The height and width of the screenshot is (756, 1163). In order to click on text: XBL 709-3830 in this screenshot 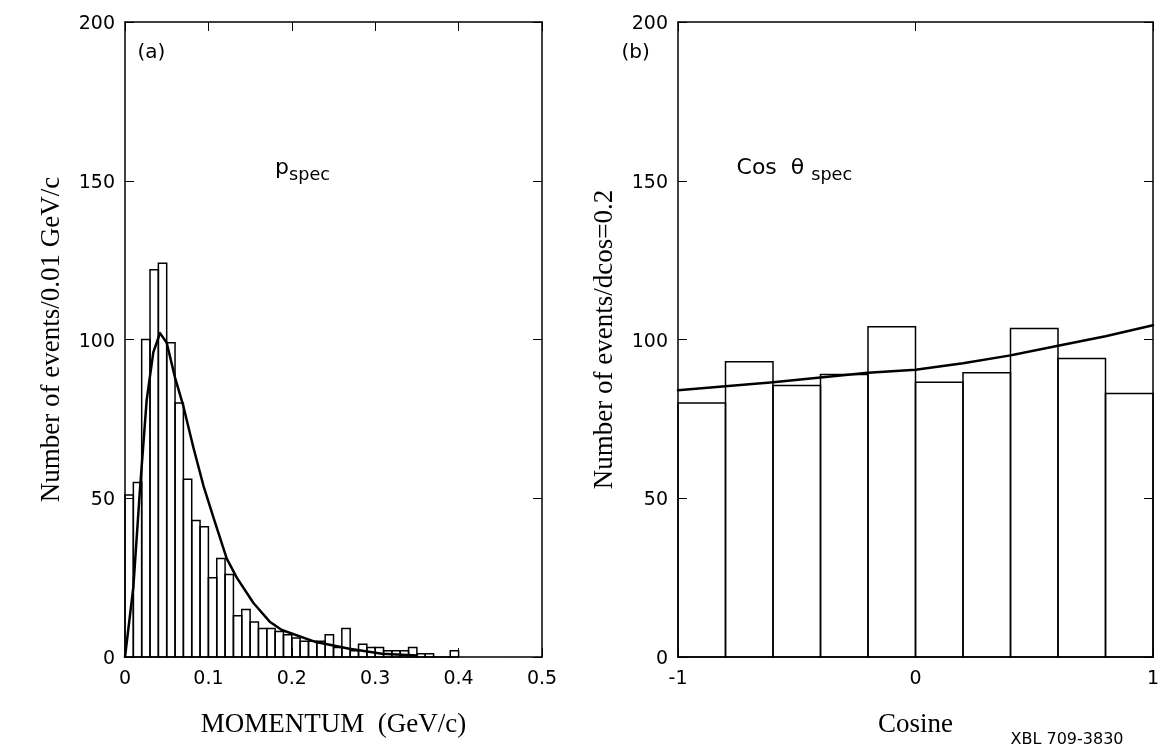, I will do `click(1067, 738)`.